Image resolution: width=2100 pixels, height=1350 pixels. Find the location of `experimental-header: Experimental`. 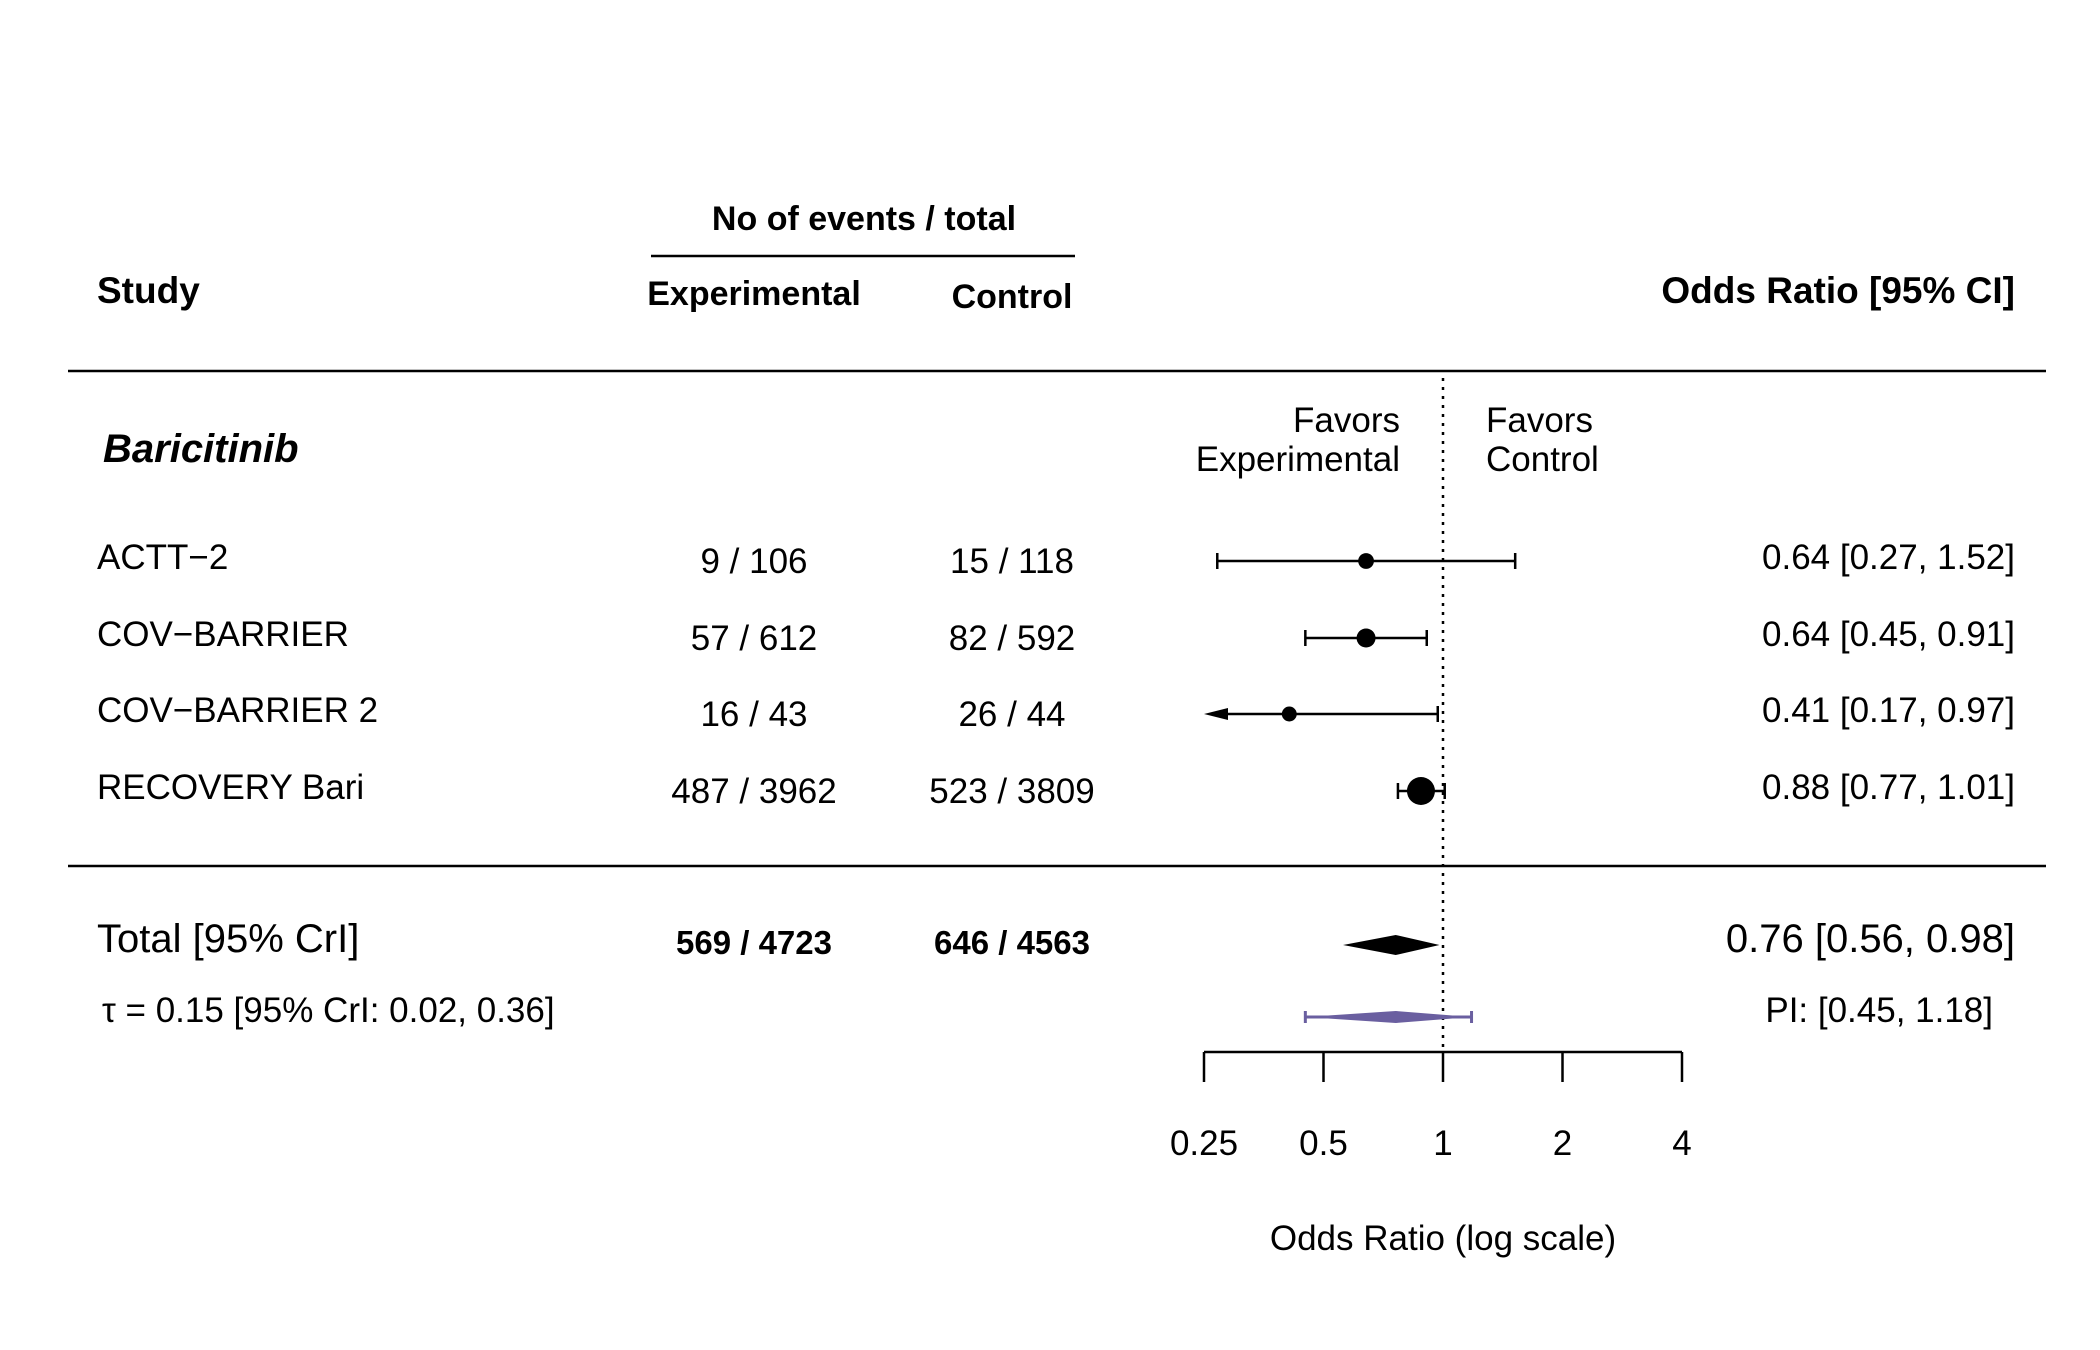

experimental-header: Experimental is located at coordinates (754, 294).